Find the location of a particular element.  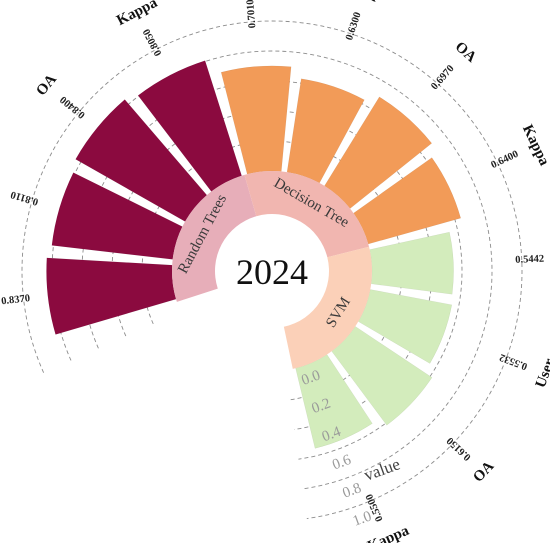

group-band is located at coordinates (271, 269).